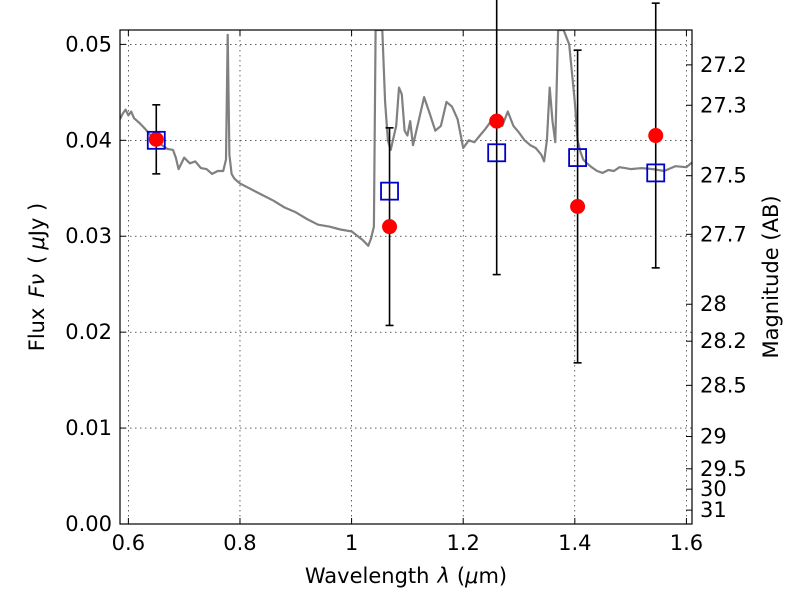  Describe the element at coordinates (461, 576) in the screenshot. I see `x-axis-unit-open: (` at that location.